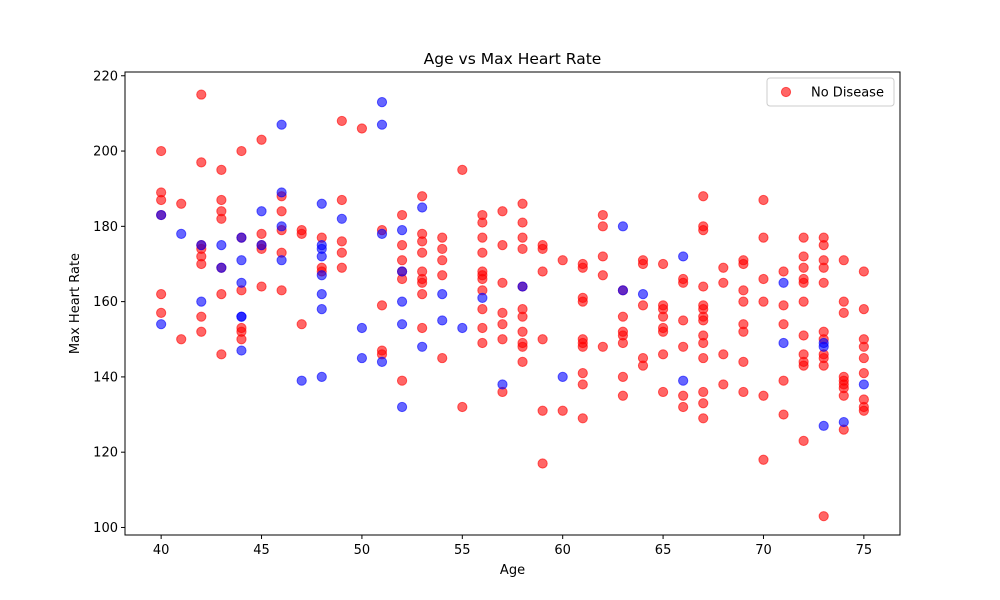 The width and height of the screenshot is (1000, 600). I want to click on y-tick-label: 220, so click(105, 76).